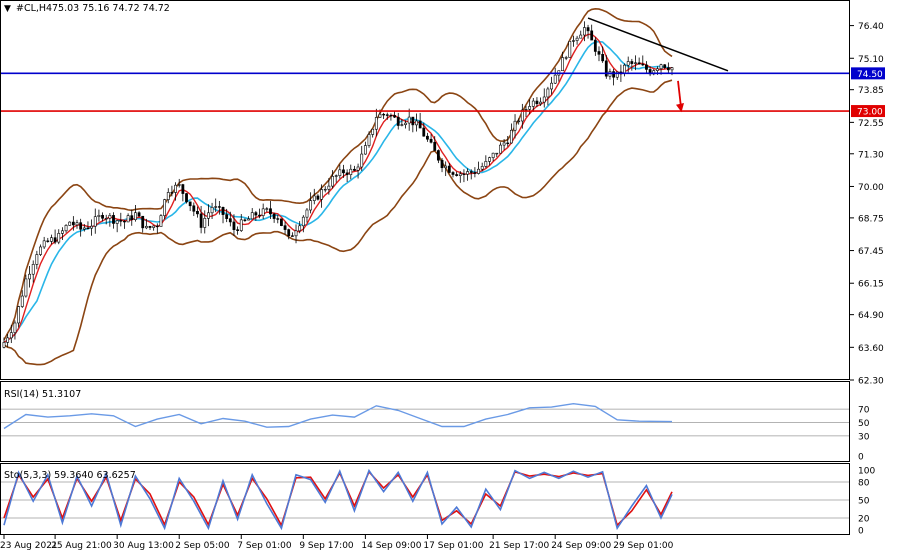 This screenshot has width=900, height=559. Describe the element at coordinates (143, 546) in the screenshot. I see `time-tick-label: 30 Aug 13:00` at that location.